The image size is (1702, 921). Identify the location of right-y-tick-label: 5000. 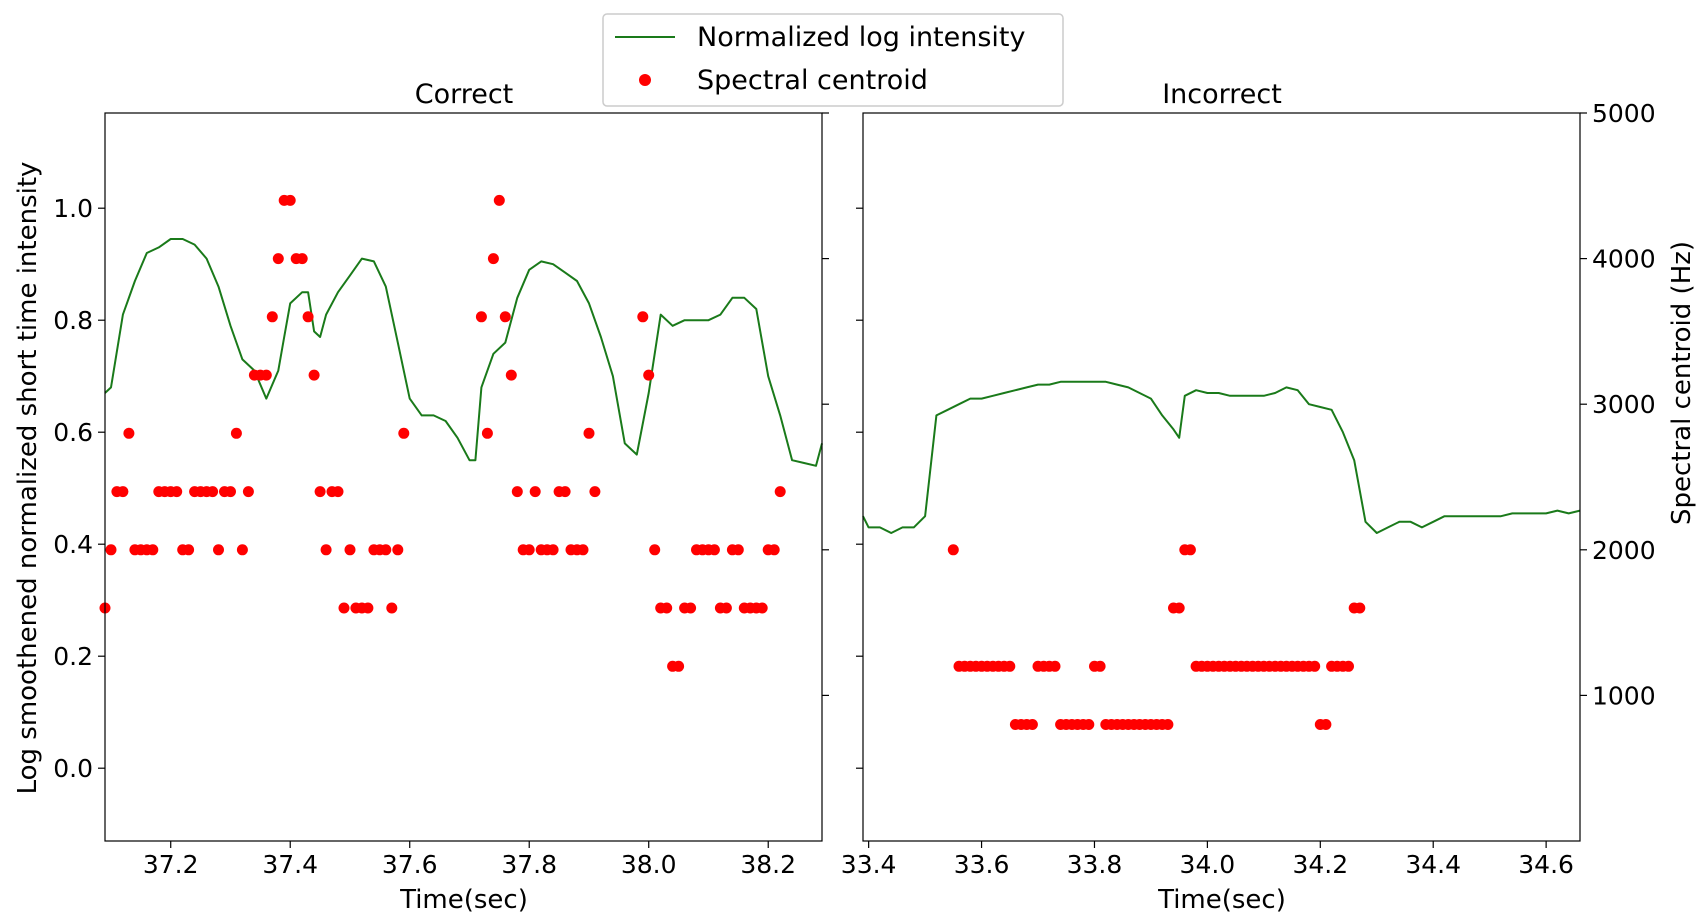
(1624, 113).